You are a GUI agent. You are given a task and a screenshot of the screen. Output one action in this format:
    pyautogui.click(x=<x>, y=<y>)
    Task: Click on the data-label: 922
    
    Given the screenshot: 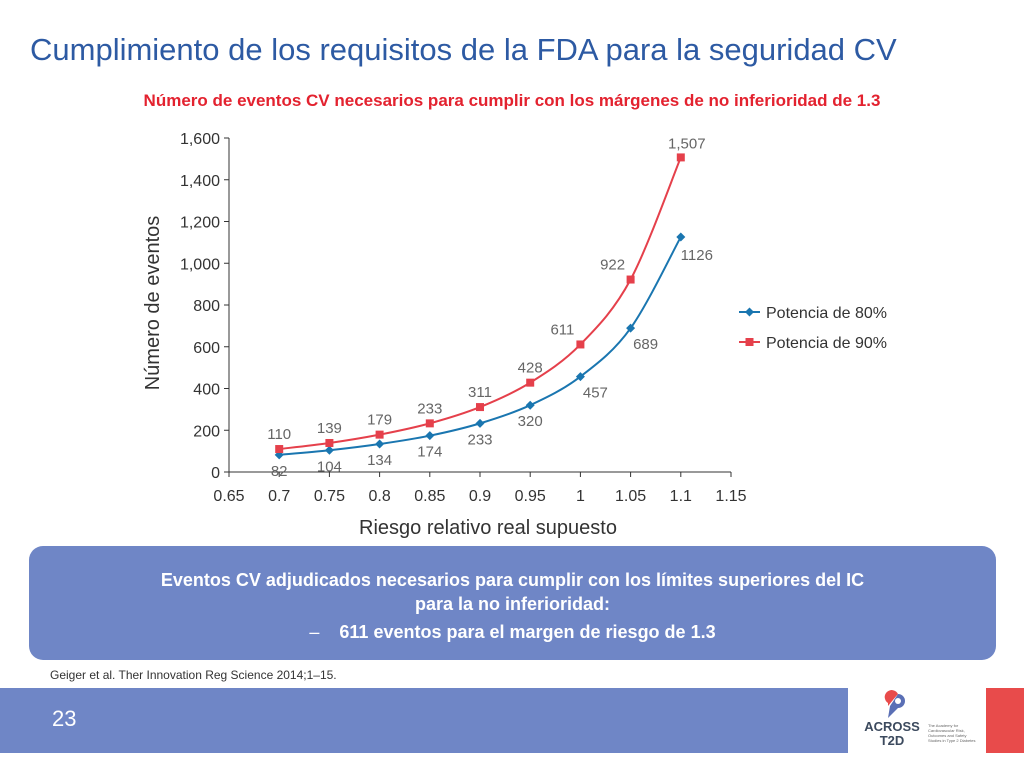 What is the action you would take?
    pyautogui.click(x=612, y=265)
    